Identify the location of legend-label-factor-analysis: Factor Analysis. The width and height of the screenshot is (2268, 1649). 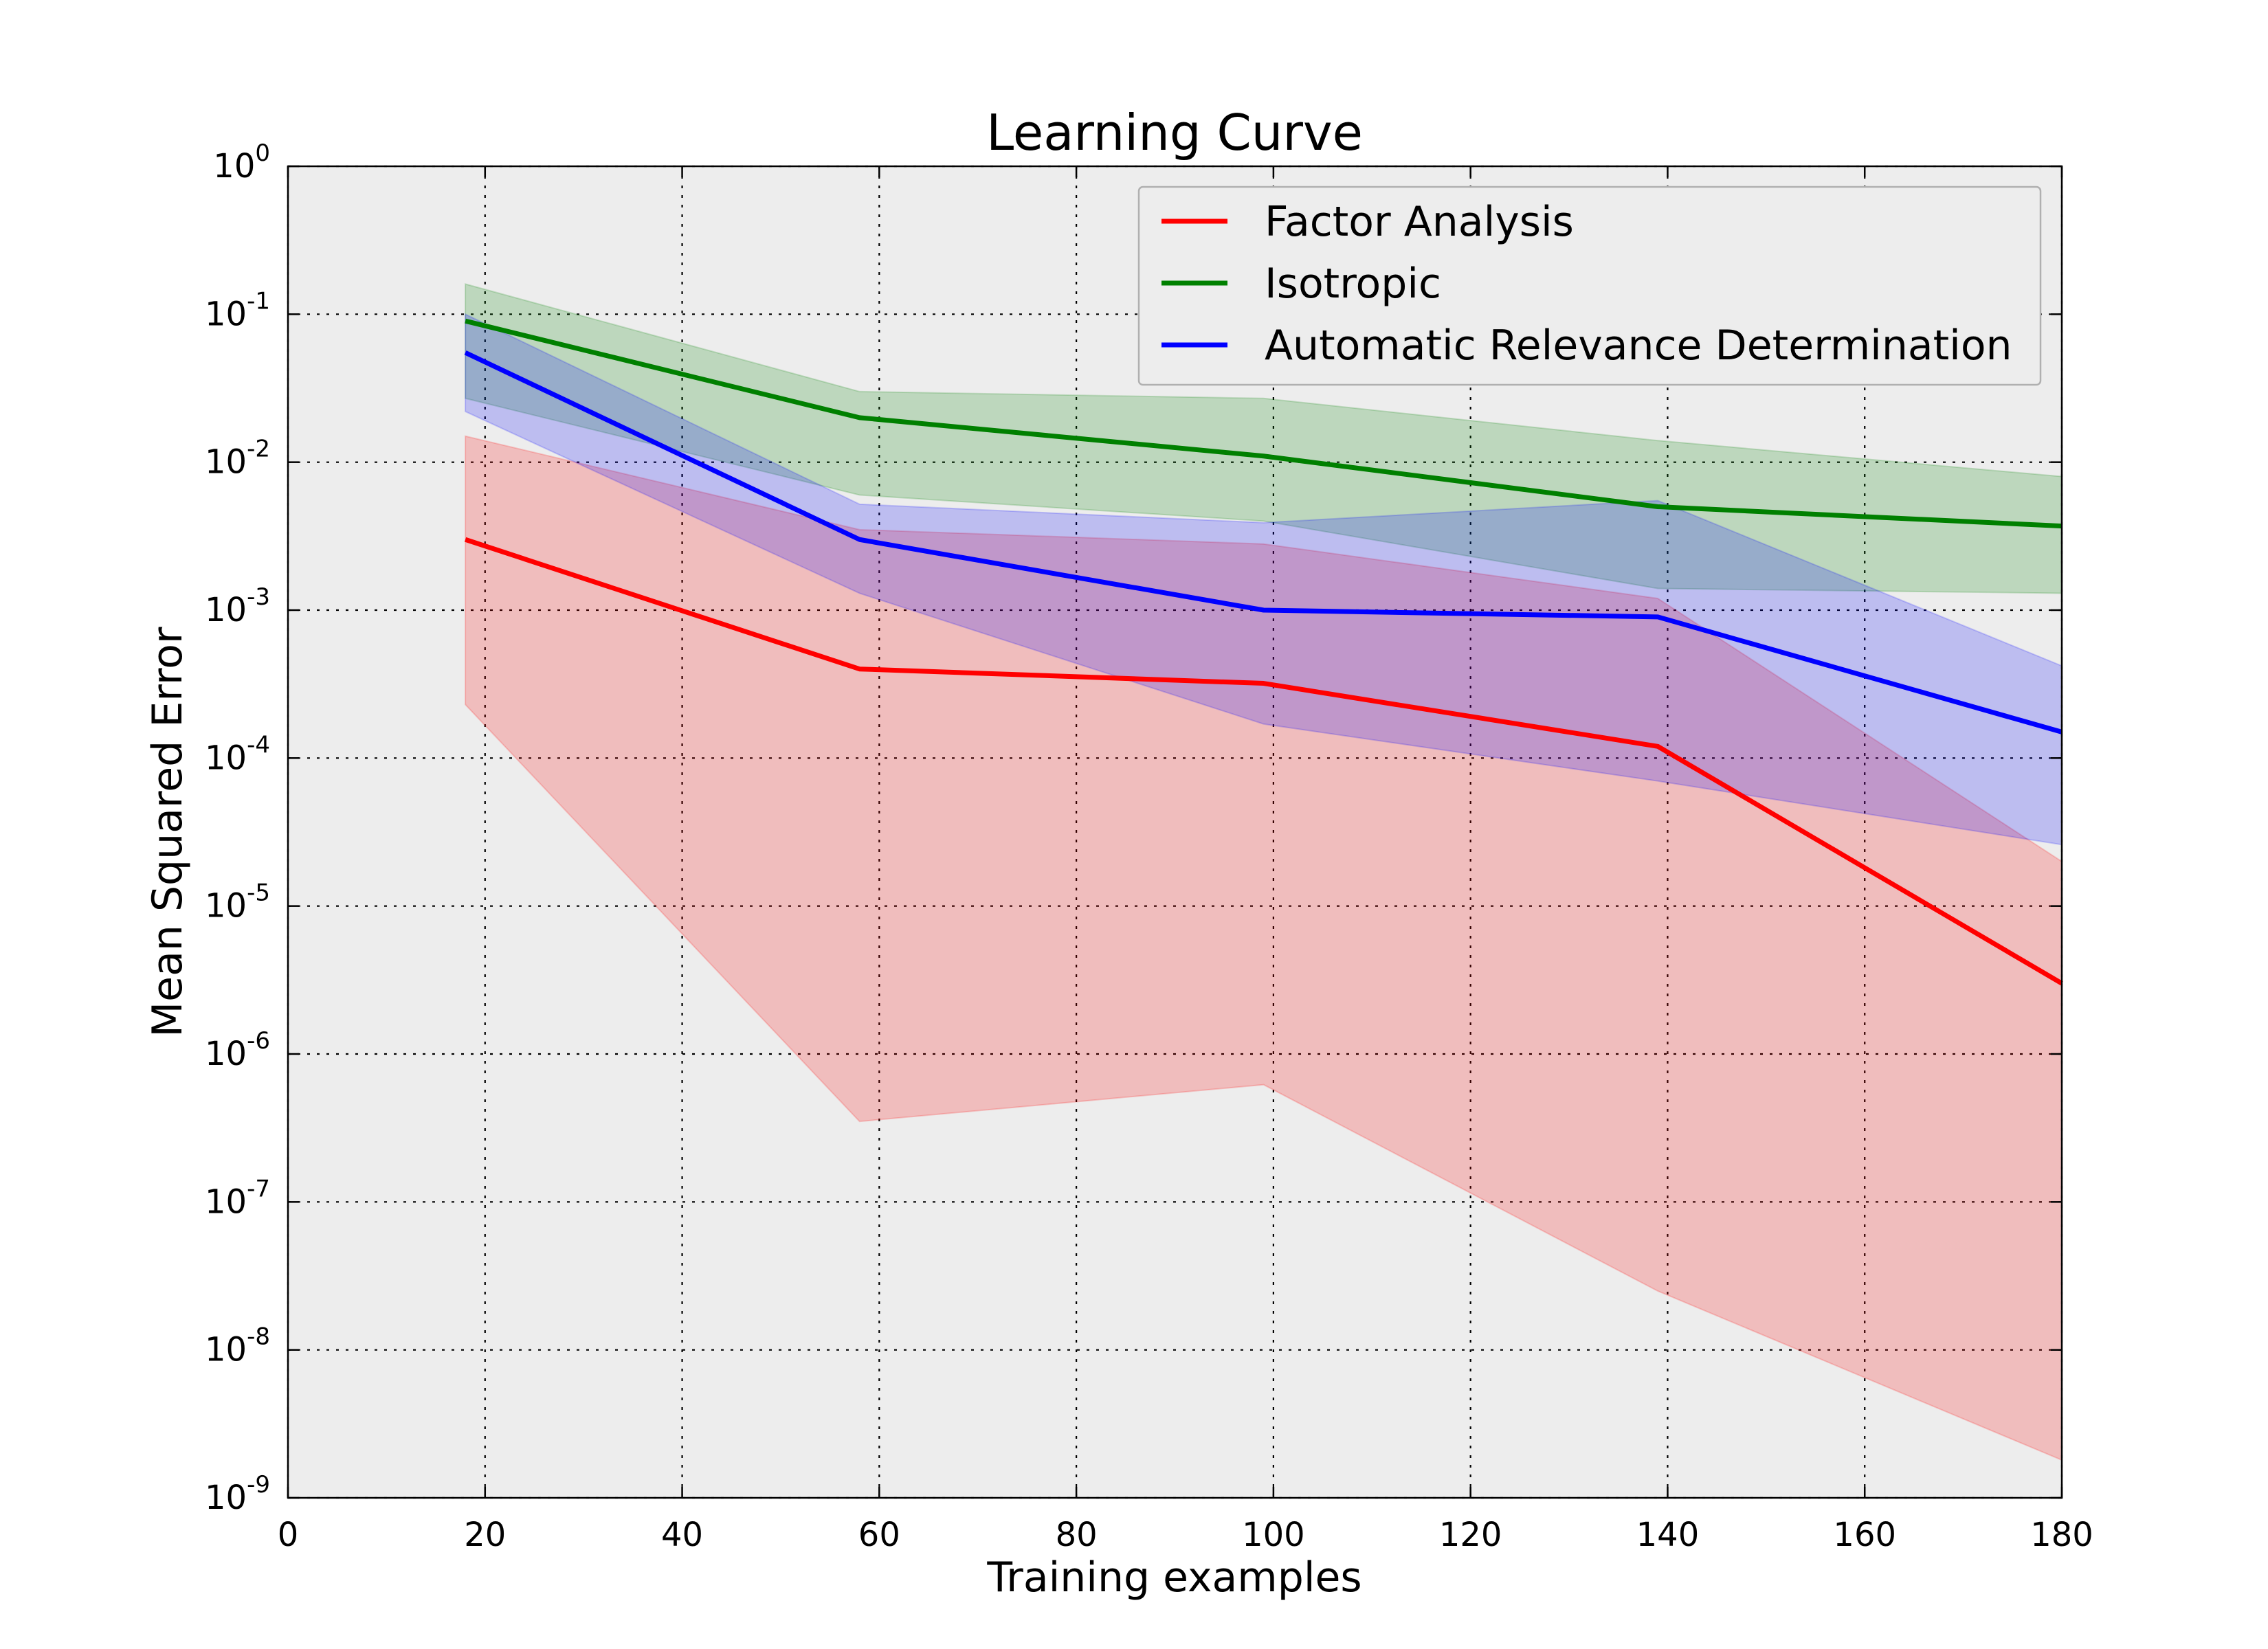
(1419, 222).